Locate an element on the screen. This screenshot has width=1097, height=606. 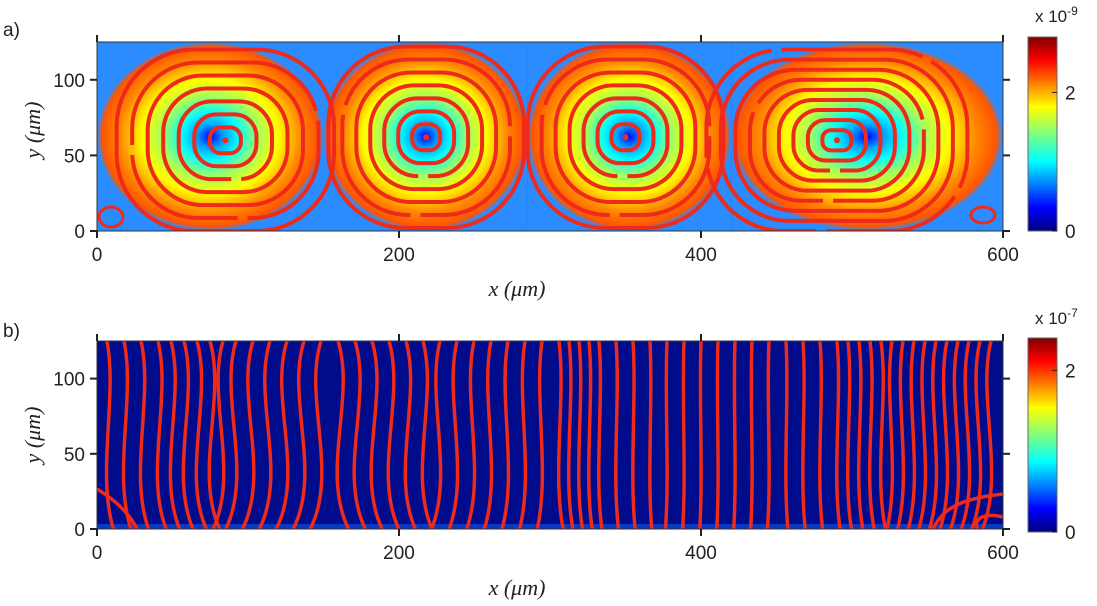
panel-a-colorbar is located at coordinates (1042, 134).